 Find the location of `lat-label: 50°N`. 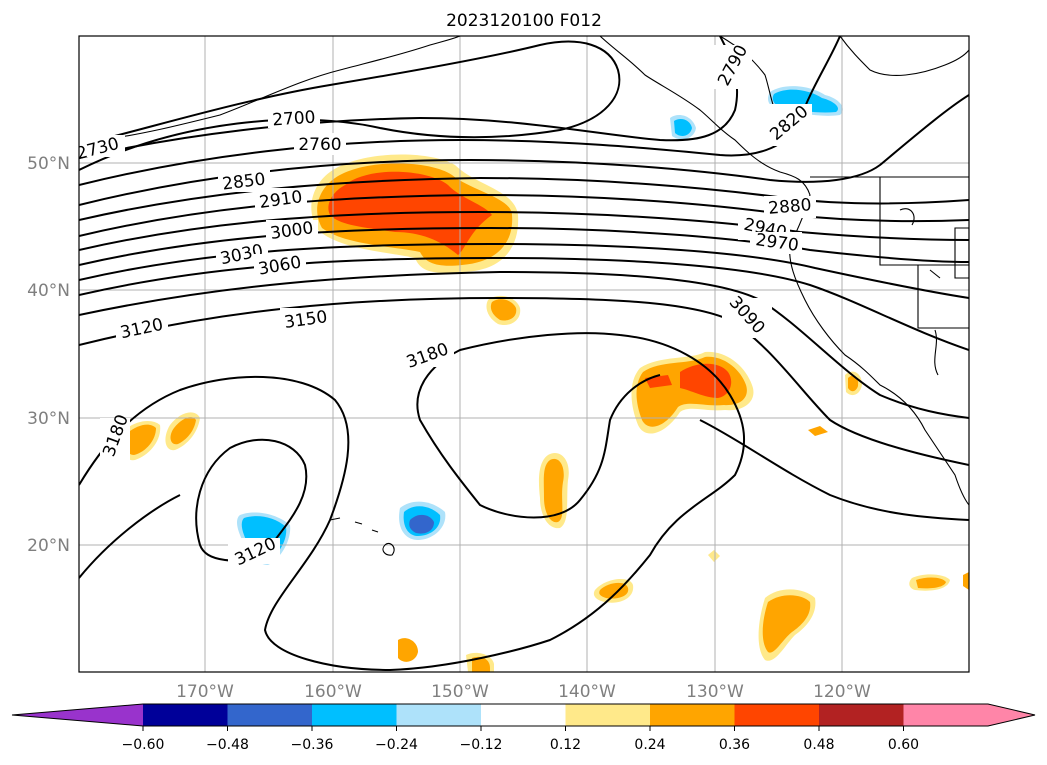

lat-label: 50°N is located at coordinates (48, 164).